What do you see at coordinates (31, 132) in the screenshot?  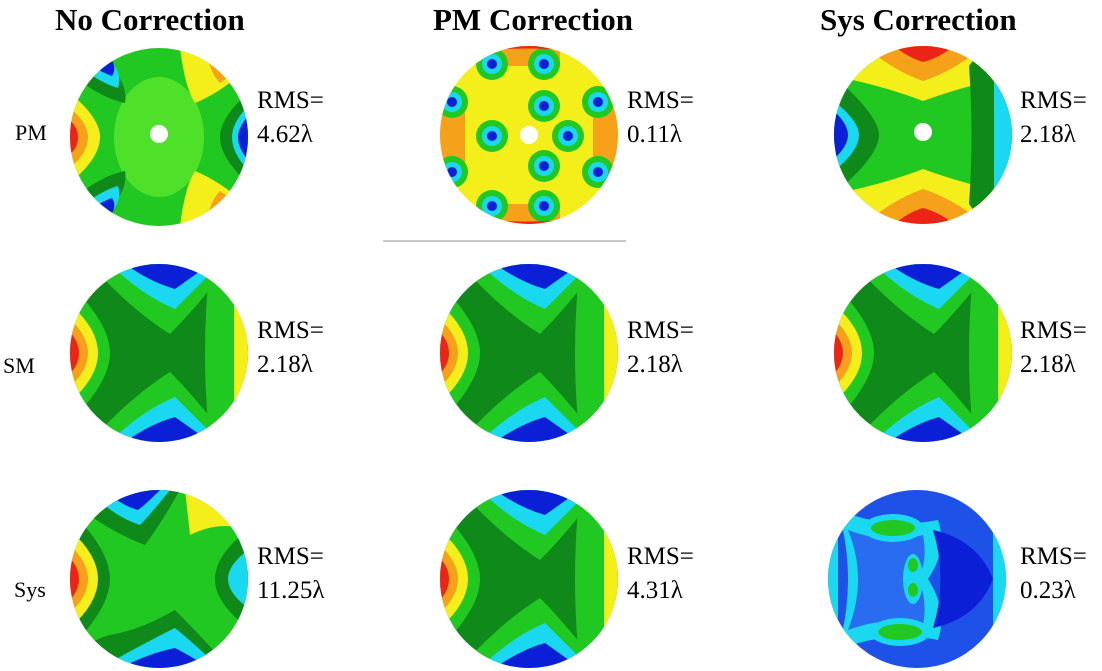 I see `row-label-pm: PM` at bounding box center [31, 132].